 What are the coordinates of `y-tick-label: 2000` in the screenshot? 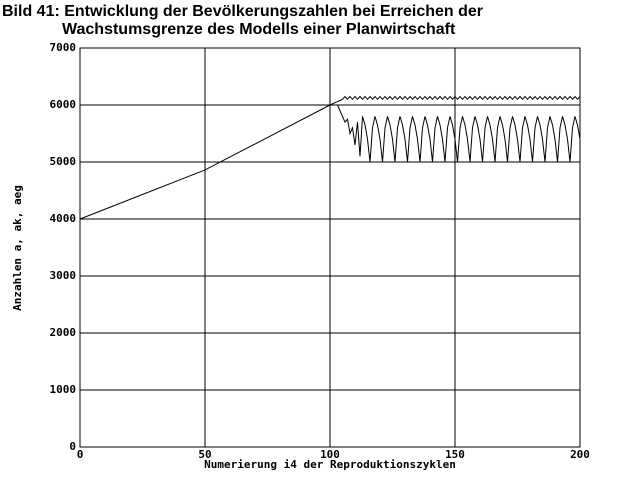 It's located at (63, 332).